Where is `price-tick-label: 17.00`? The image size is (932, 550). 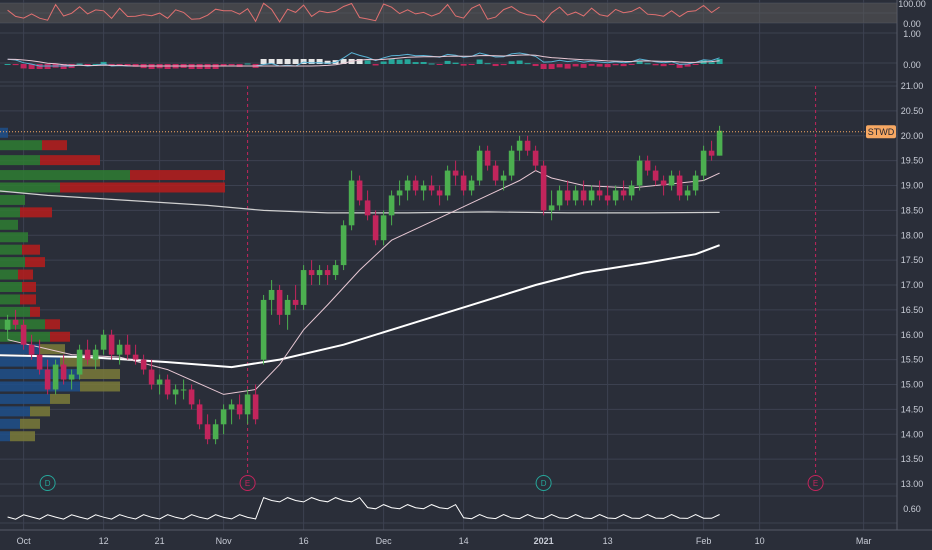 price-tick-label: 17.00 is located at coordinates (912, 285).